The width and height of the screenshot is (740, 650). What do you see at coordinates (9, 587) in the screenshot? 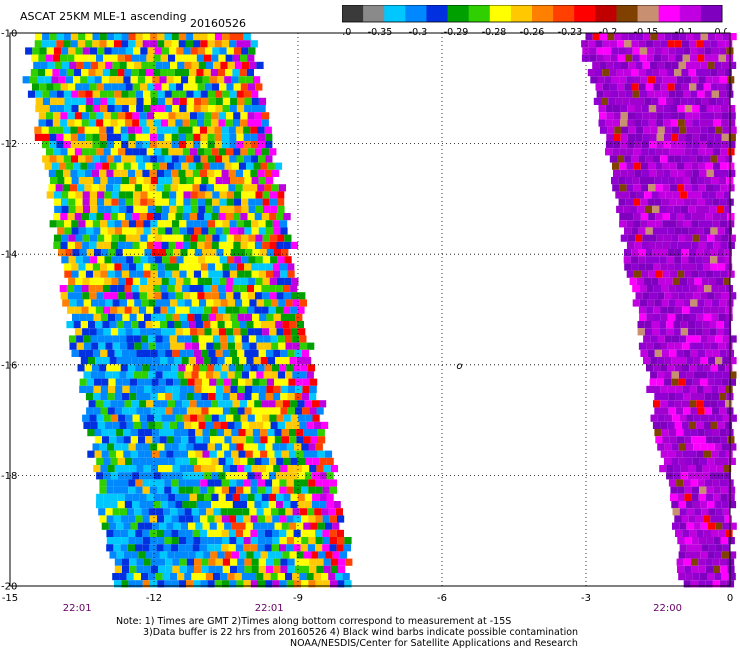
I see `latitude-tick-label: -20` at bounding box center [9, 587].